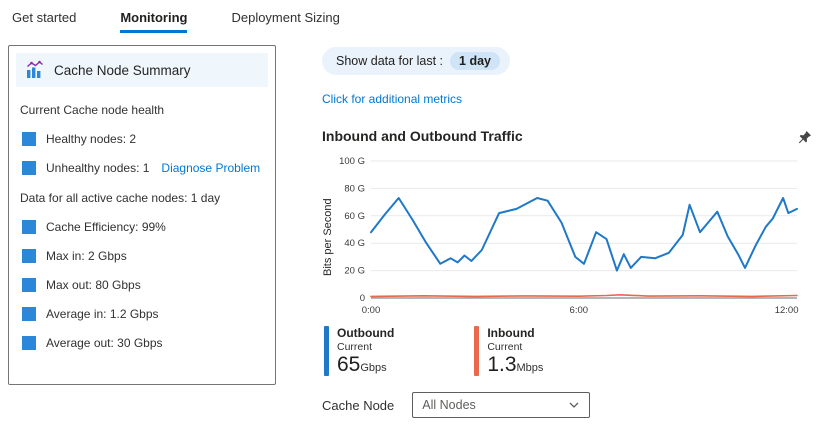 The height and width of the screenshot is (428, 824). What do you see at coordinates (104, 343) in the screenshot?
I see `average-out-label: Average out: 30 Gbps` at bounding box center [104, 343].